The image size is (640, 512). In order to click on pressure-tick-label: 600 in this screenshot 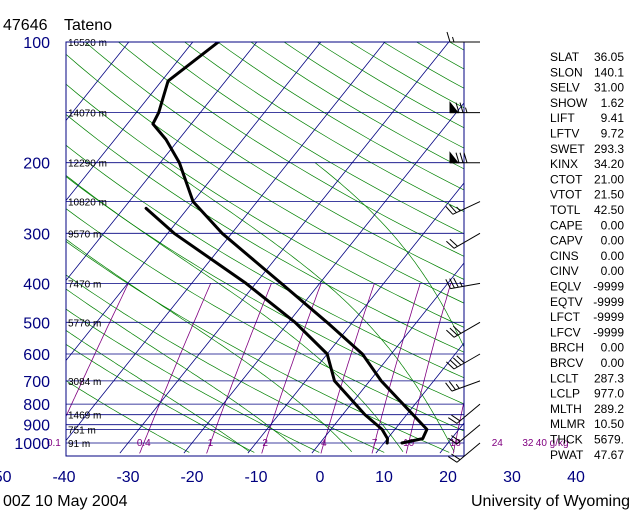, I will do `click(36, 355)`.